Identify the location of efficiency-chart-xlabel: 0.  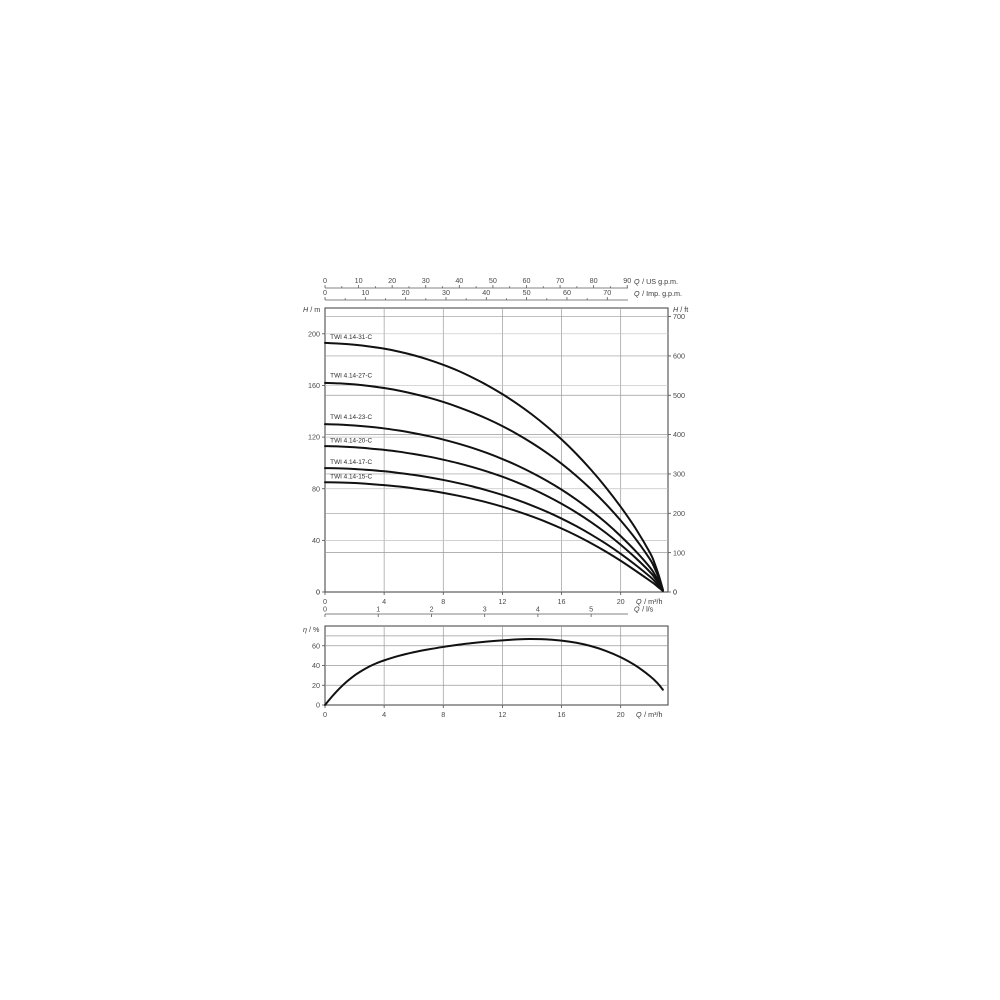
(325, 714).